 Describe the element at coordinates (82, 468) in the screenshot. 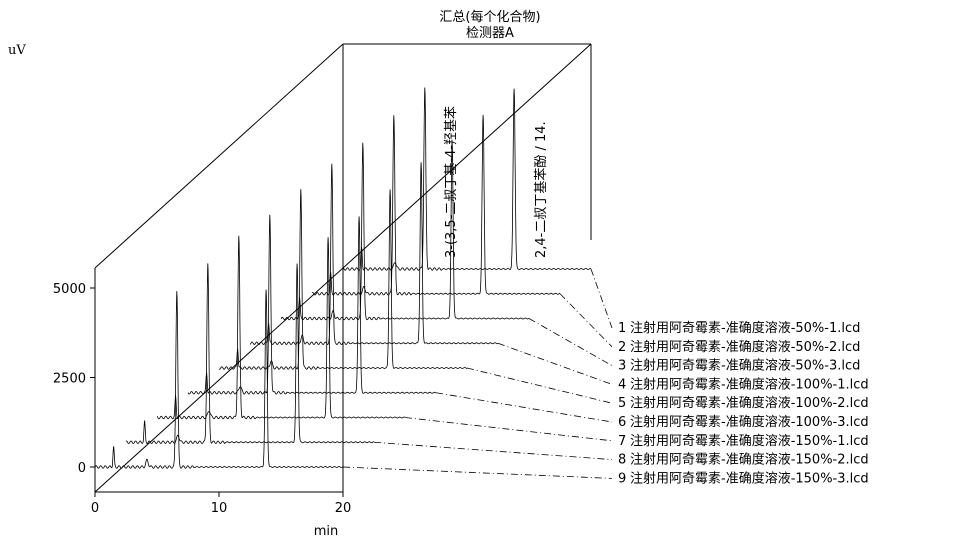

I see `y-tick-label: 0` at that location.